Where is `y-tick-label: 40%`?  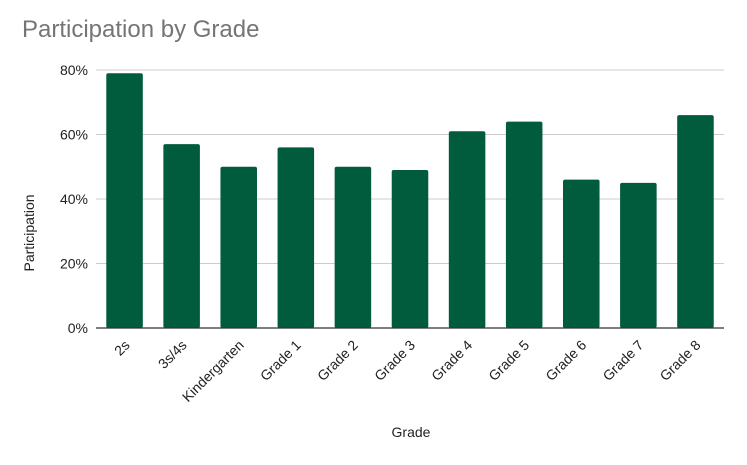
y-tick-label: 40% is located at coordinates (74, 199).